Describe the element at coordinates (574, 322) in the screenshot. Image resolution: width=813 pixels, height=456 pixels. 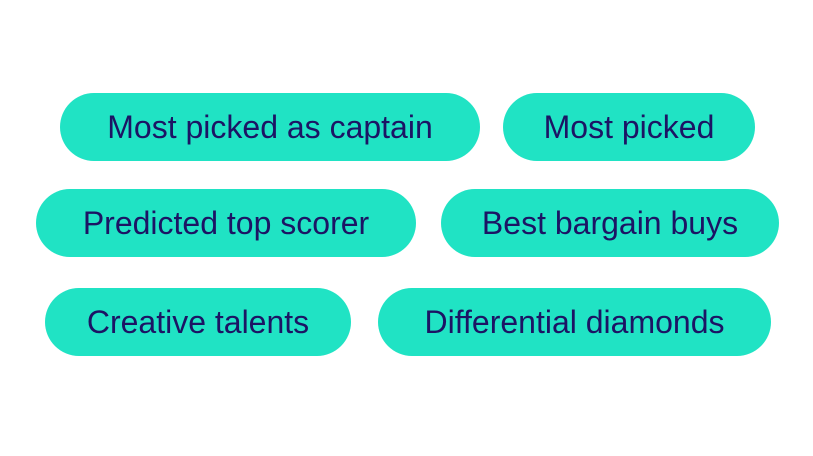
I see `chip-differential-diamonds: Differential diamonds` at that location.